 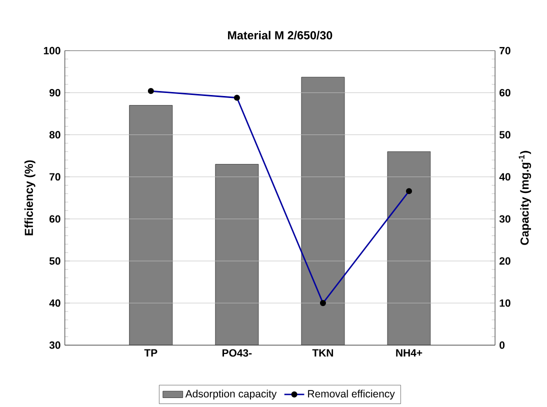 I want to click on y2-tick-label: 60, so click(x=505, y=92).